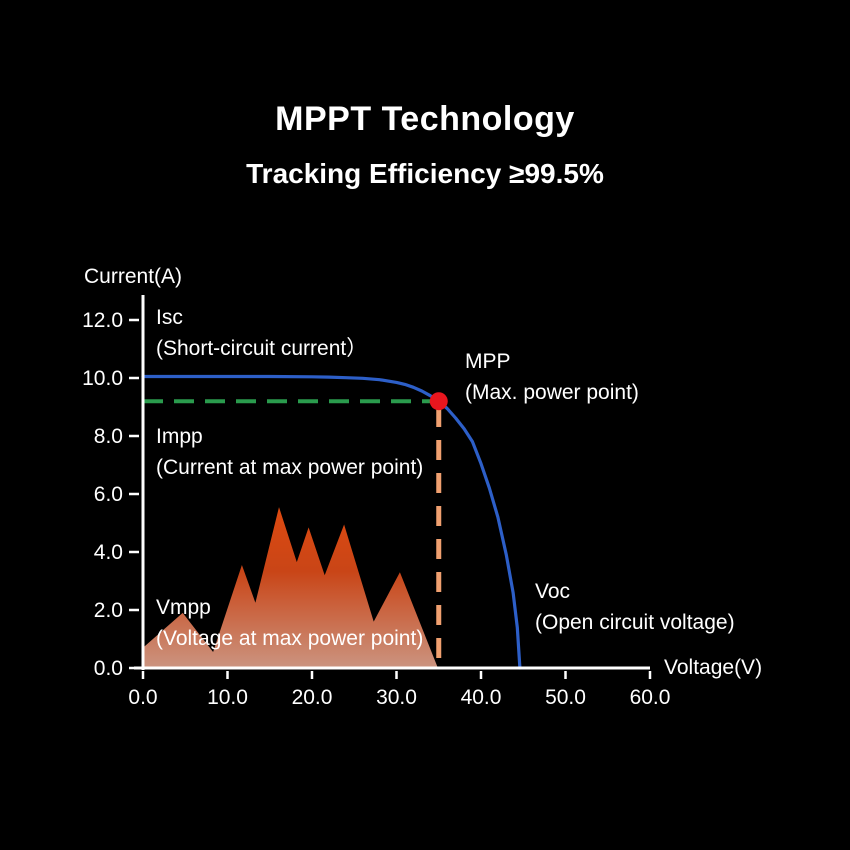 Image resolution: width=850 pixels, height=850 pixels. I want to click on x-axis-title: Voltage(V), so click(713, 667).